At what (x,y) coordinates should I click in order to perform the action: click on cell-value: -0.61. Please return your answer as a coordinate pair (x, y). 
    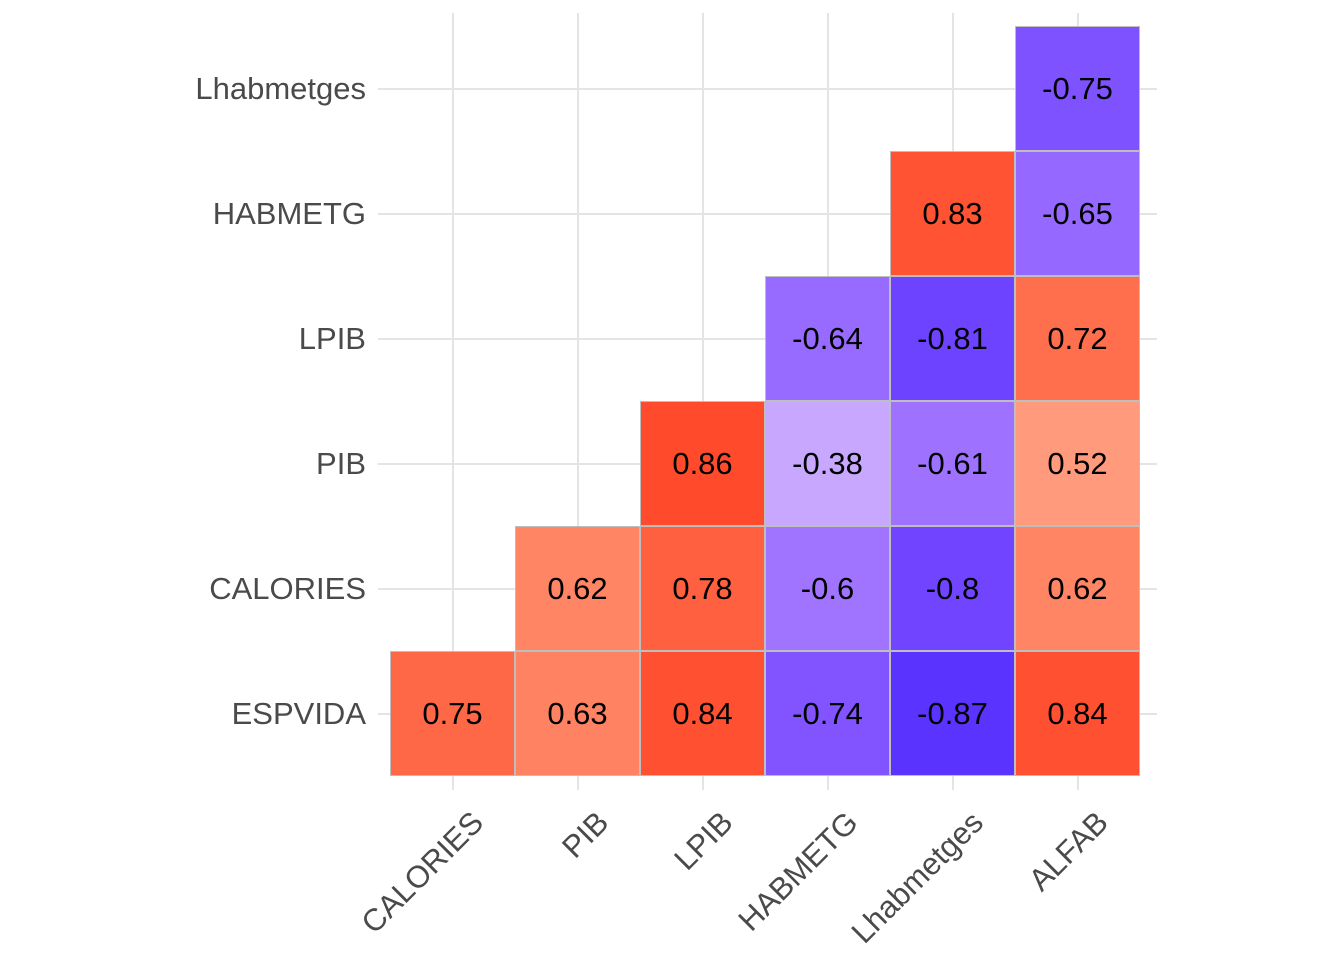
    Looking at the image, I should click on (952, 463).